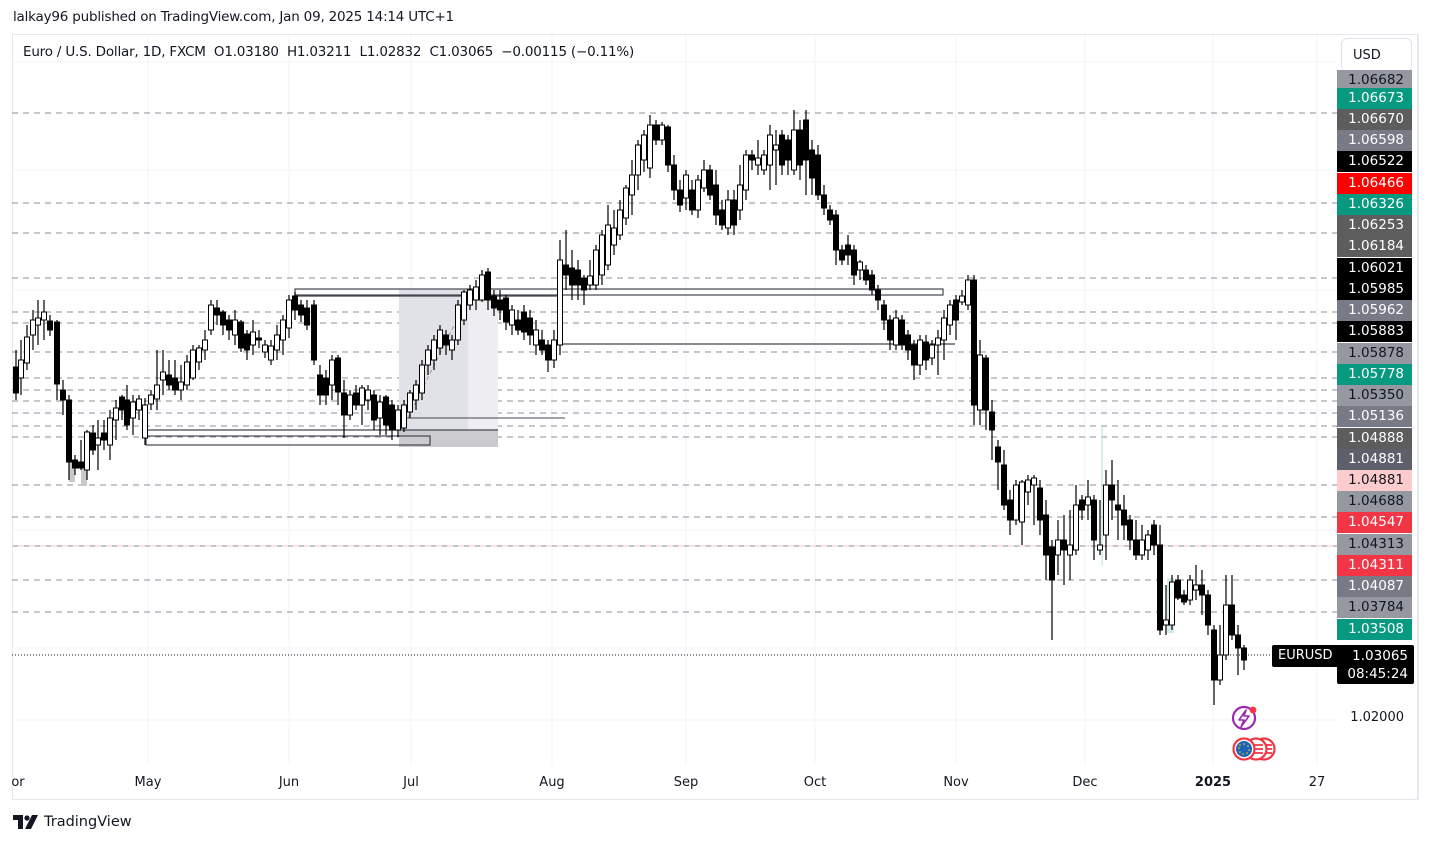 The width and height of the screenshot is (1431, 845). I want to click on price-level-label: 1.05985, so click(1374, 289).